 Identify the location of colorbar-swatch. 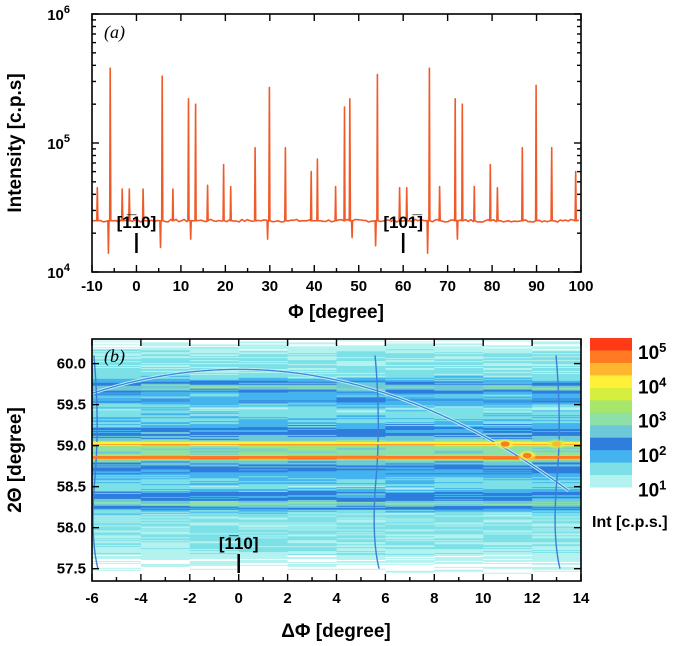
(611, 444).